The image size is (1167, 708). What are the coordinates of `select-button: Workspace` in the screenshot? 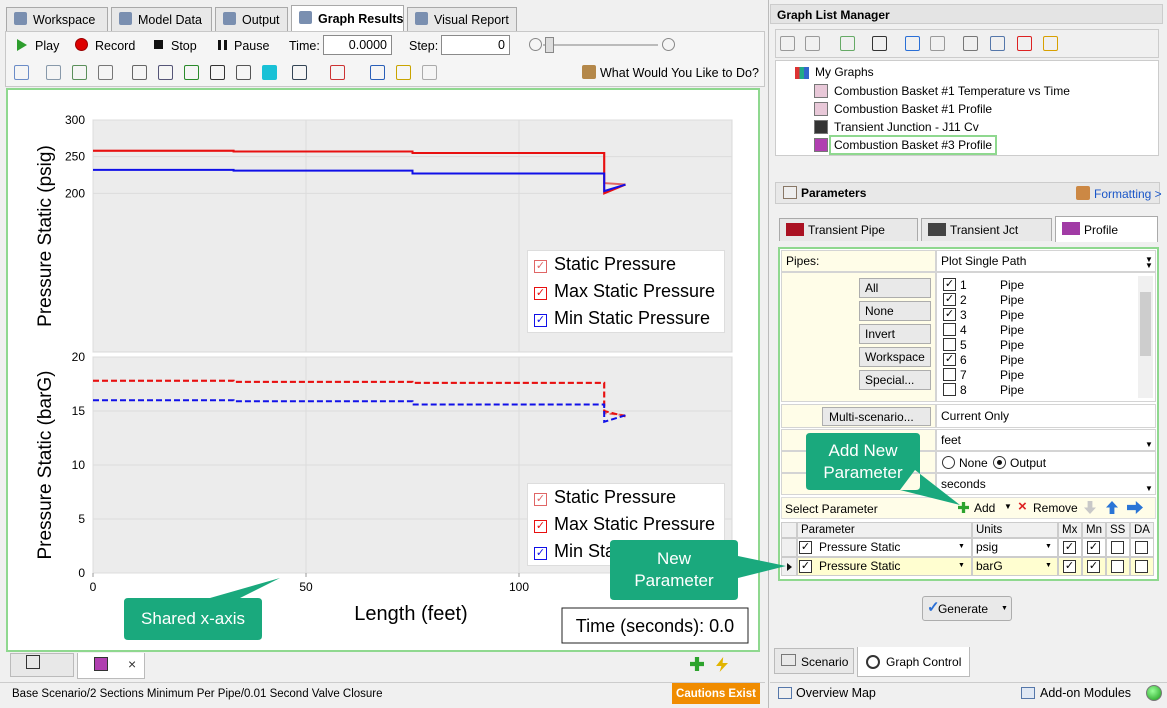 It's located at (895, 357).